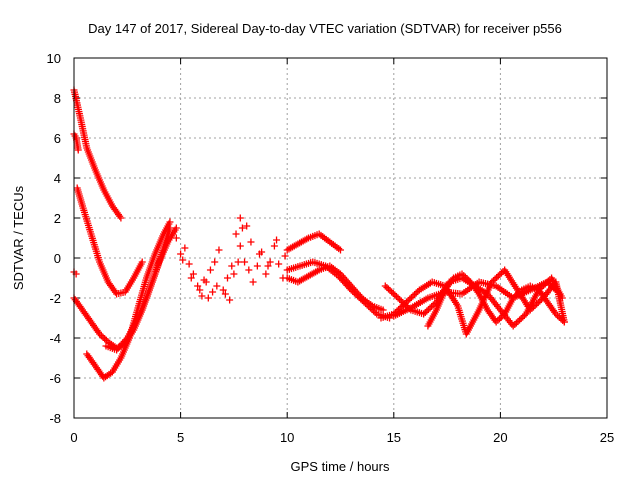  I want to click on x-tick-label: 0, so click(73, 437).